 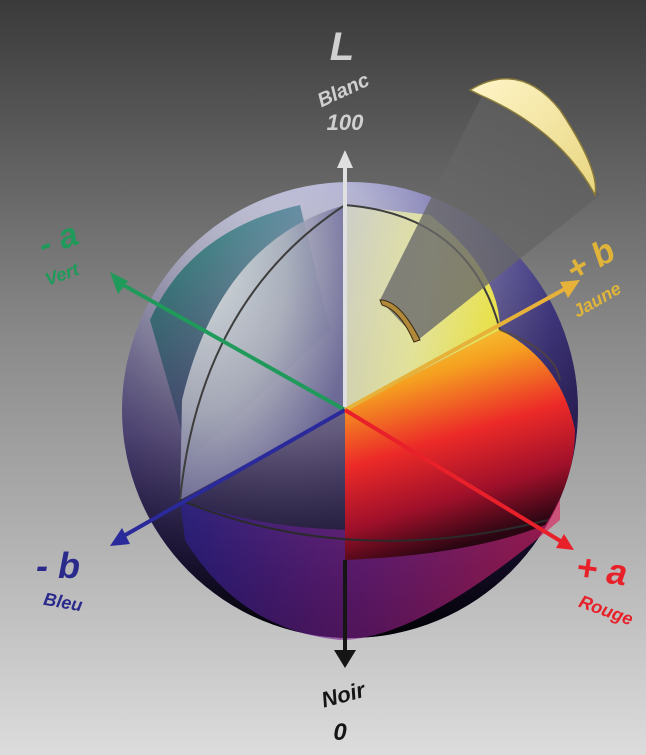 I want to click on a-plus-symbol: + a, so click(x=602, y=570).